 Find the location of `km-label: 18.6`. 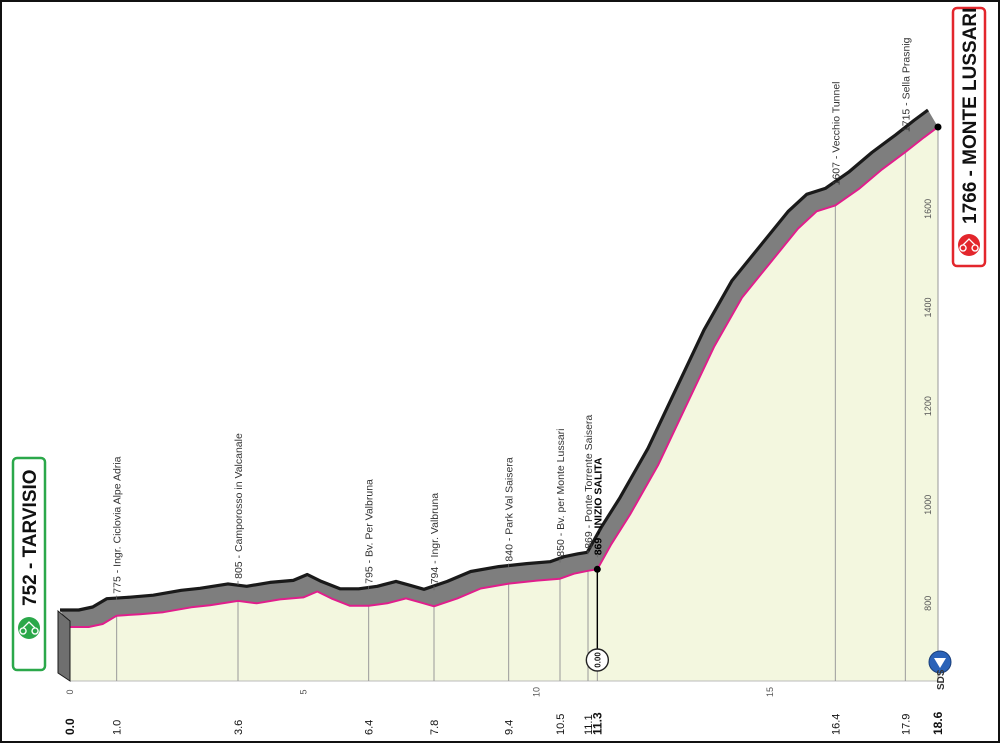

km-label: 18.6 is located at coordinates (938, 723).